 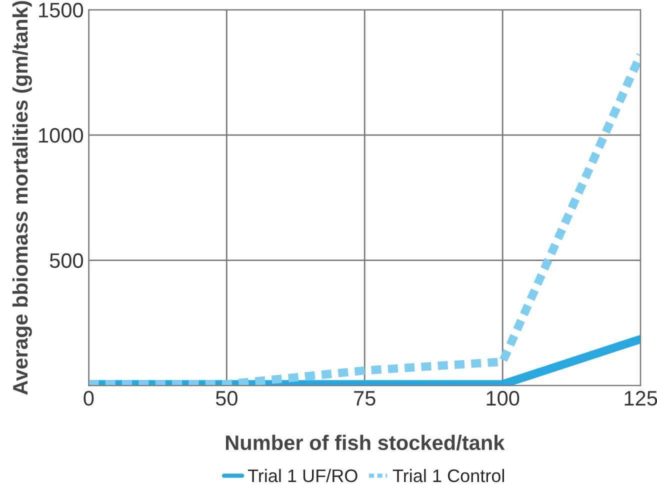 What do you see at coordinates (640, 398) in the screenshot?
I see `x-tick-label: 125` at bounding box center [640, 398].